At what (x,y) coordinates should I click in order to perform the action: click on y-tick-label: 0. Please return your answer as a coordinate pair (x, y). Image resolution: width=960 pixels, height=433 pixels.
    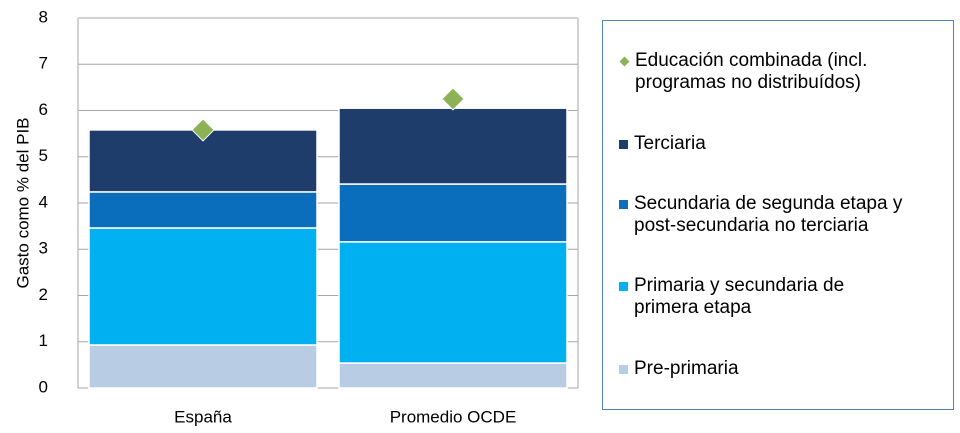
    Looking at the image, I should click on (43, 386).